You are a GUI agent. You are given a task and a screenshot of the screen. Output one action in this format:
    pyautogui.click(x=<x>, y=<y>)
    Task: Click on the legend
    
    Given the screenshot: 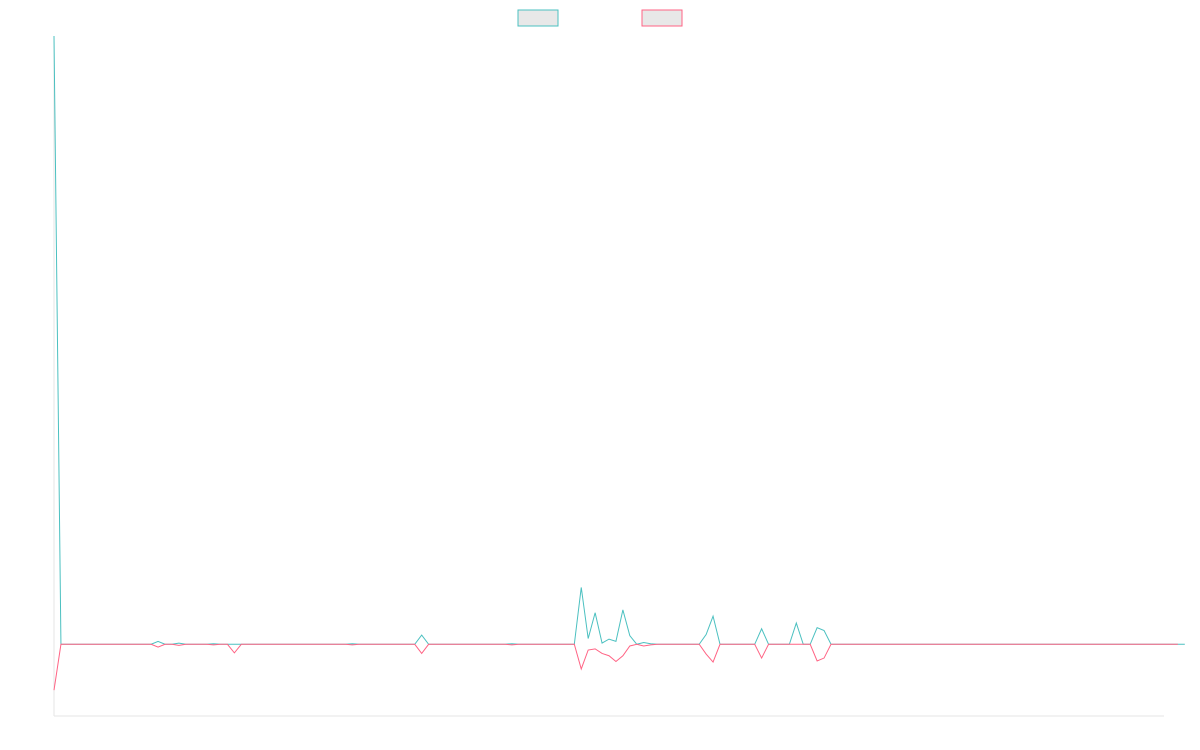 What is the action you would take?
    pyautogui.click(x=600, y=18)
    